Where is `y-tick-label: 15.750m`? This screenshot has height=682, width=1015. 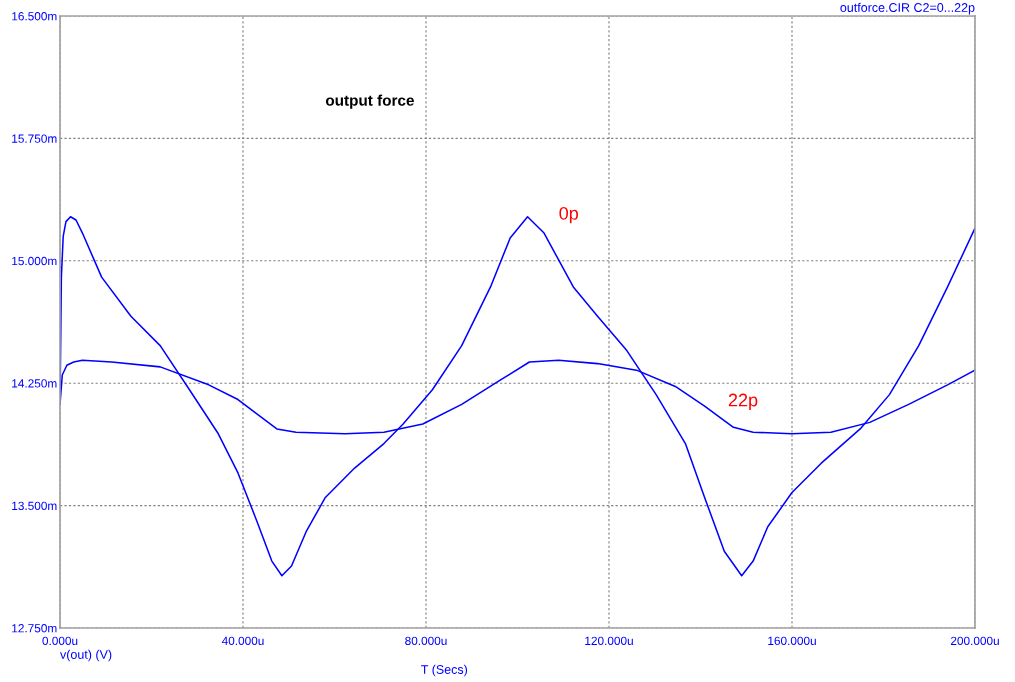
y-tick-label: 15.750m is located at coordinates (34, 138).